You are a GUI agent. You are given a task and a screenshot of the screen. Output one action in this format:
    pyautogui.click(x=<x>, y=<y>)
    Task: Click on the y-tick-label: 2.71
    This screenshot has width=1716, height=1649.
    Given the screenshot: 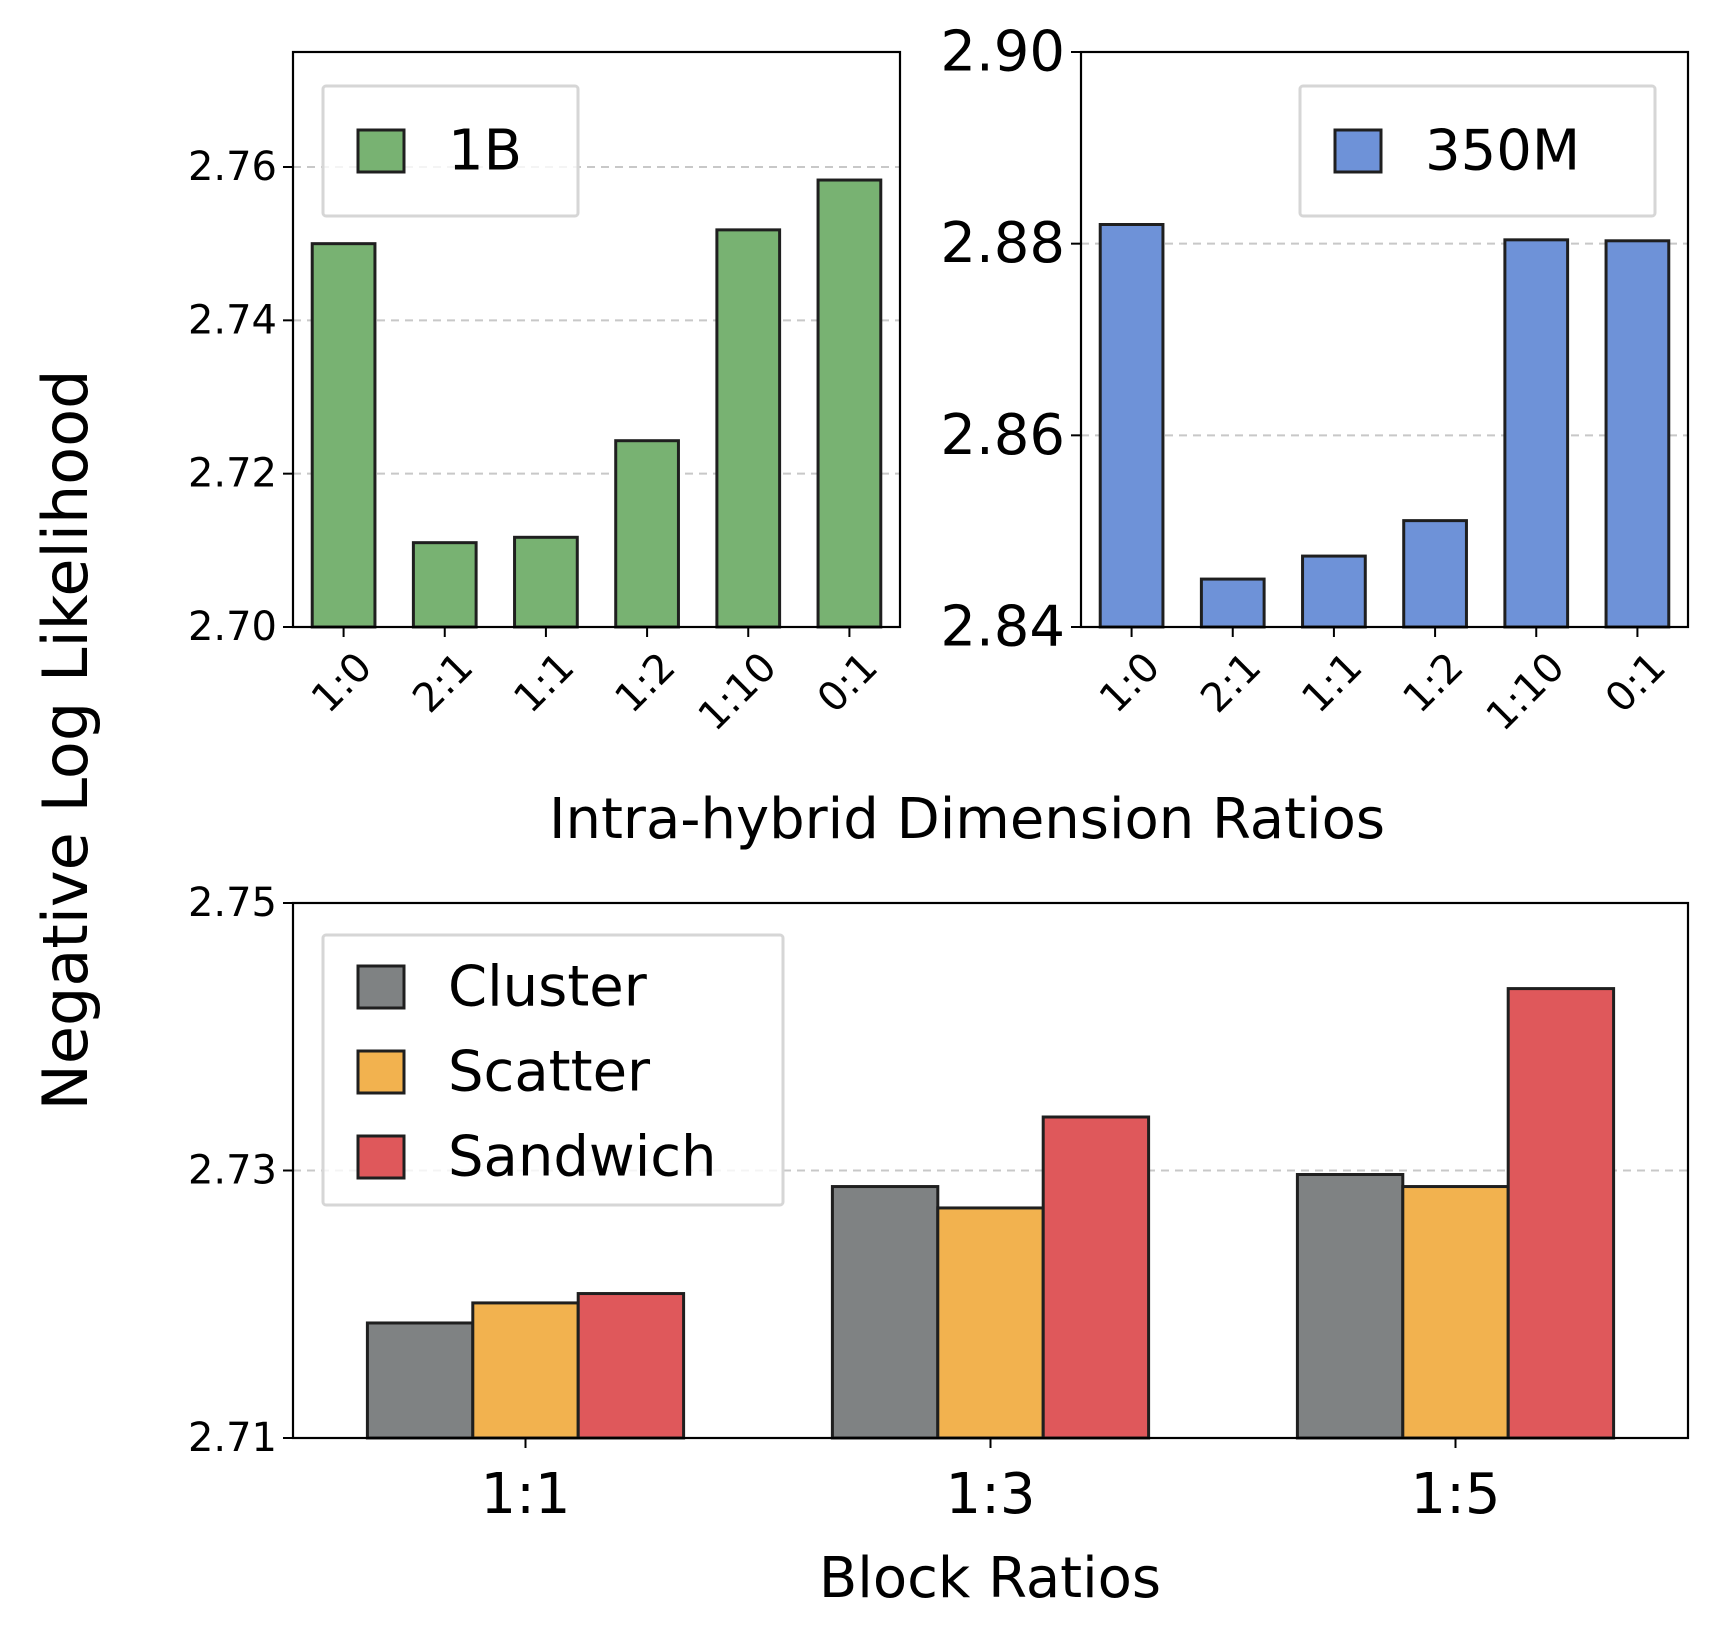 What is the action you would take?
    pyautogui.click(x=232, y=1438)
    